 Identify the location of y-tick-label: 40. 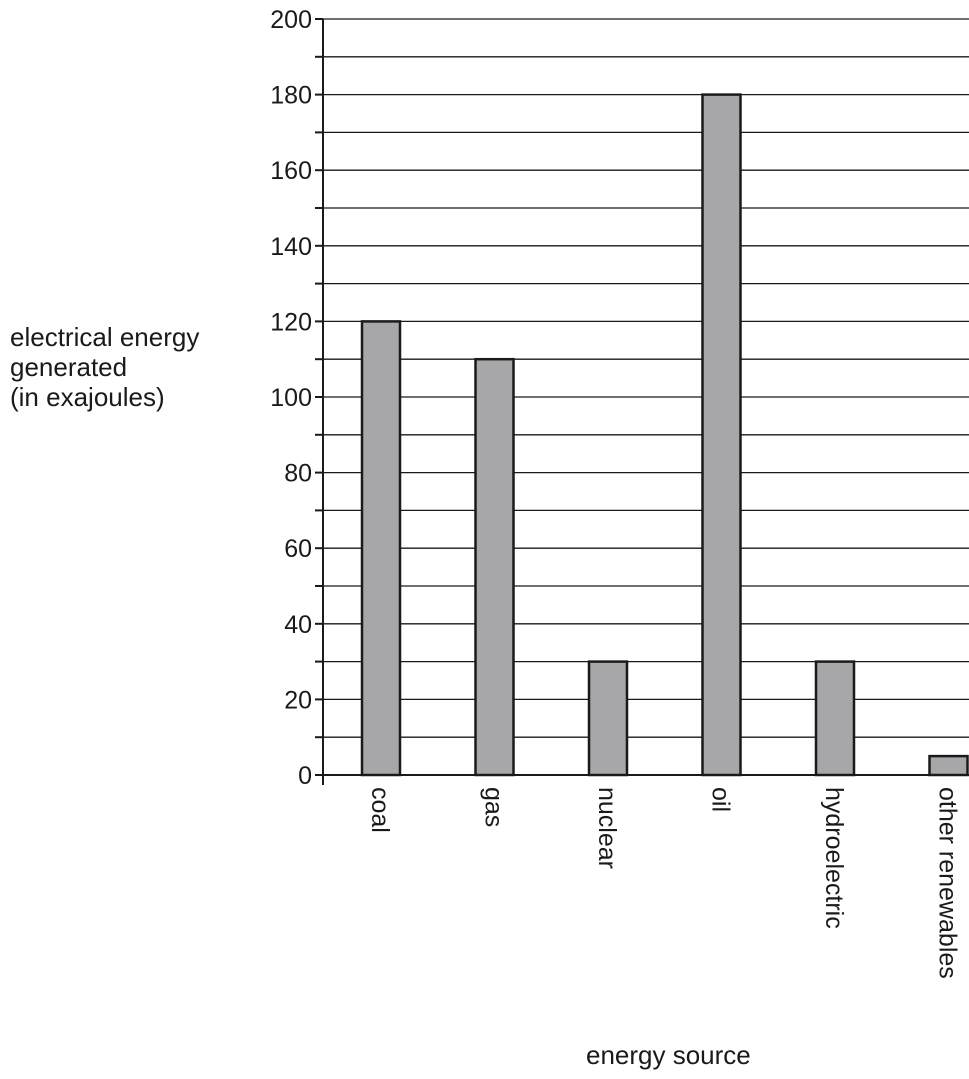
(298, 625).